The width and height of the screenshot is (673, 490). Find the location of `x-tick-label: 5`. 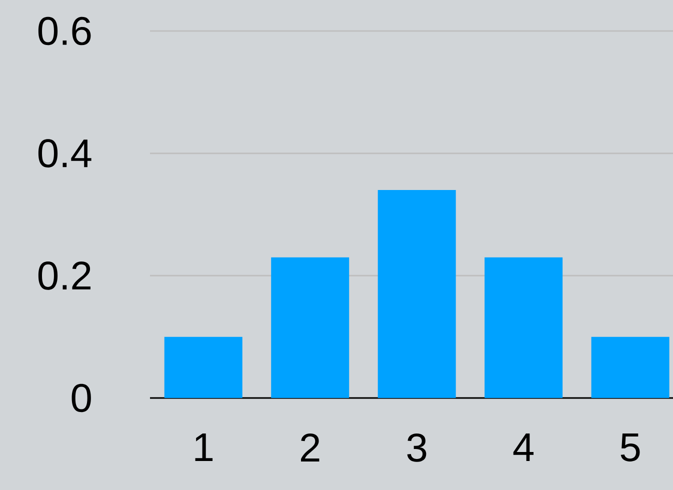

x-tick-label: 5 is located at coordinates (630, 448).